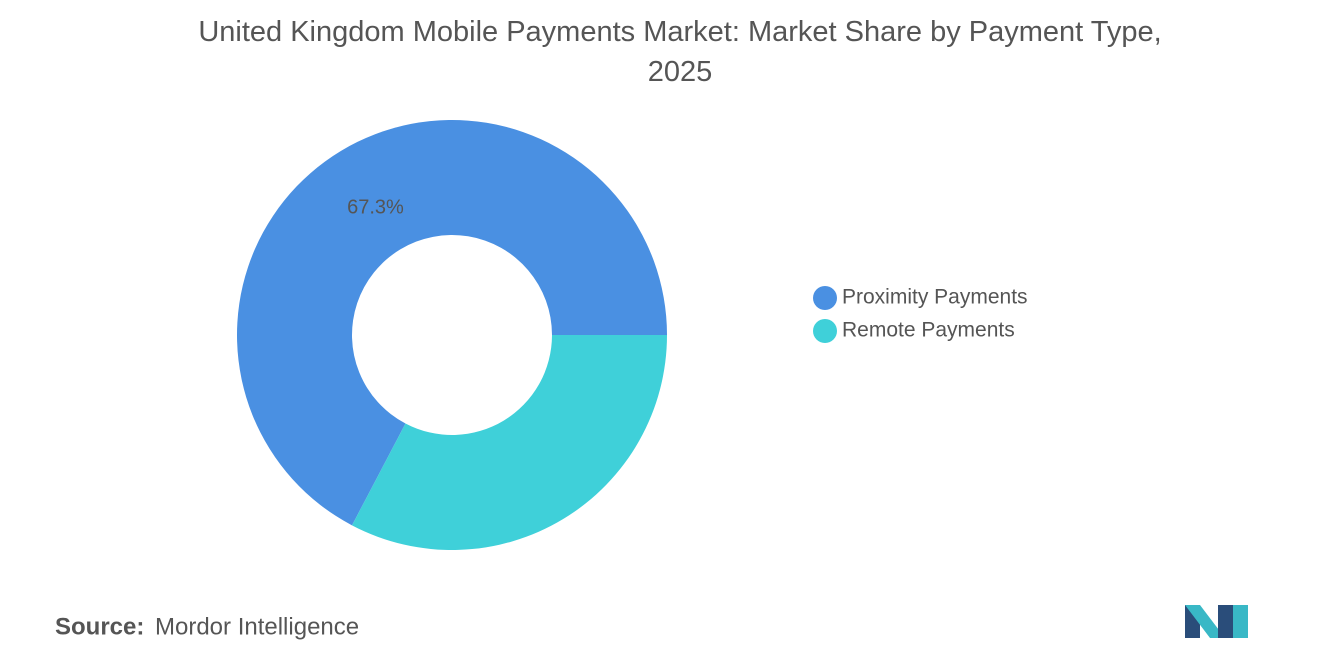 The width and height of the screenshot is (1320, 665). What do you see at coordinates (257, 626) in the screenshot?
I see `source: Mordor Intelligence` at bounding box center [257, 626].